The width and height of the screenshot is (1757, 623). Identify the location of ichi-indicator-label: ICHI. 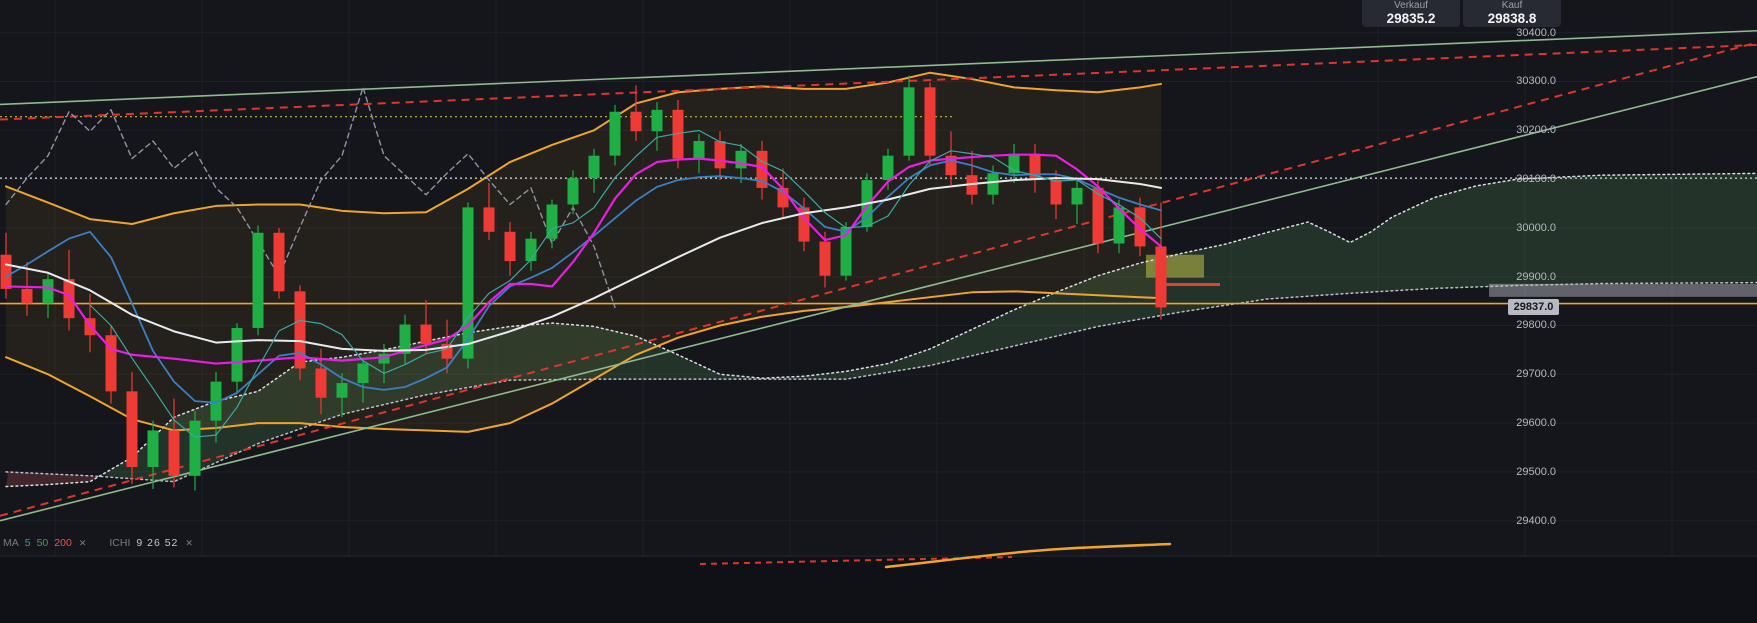
(120, 543).